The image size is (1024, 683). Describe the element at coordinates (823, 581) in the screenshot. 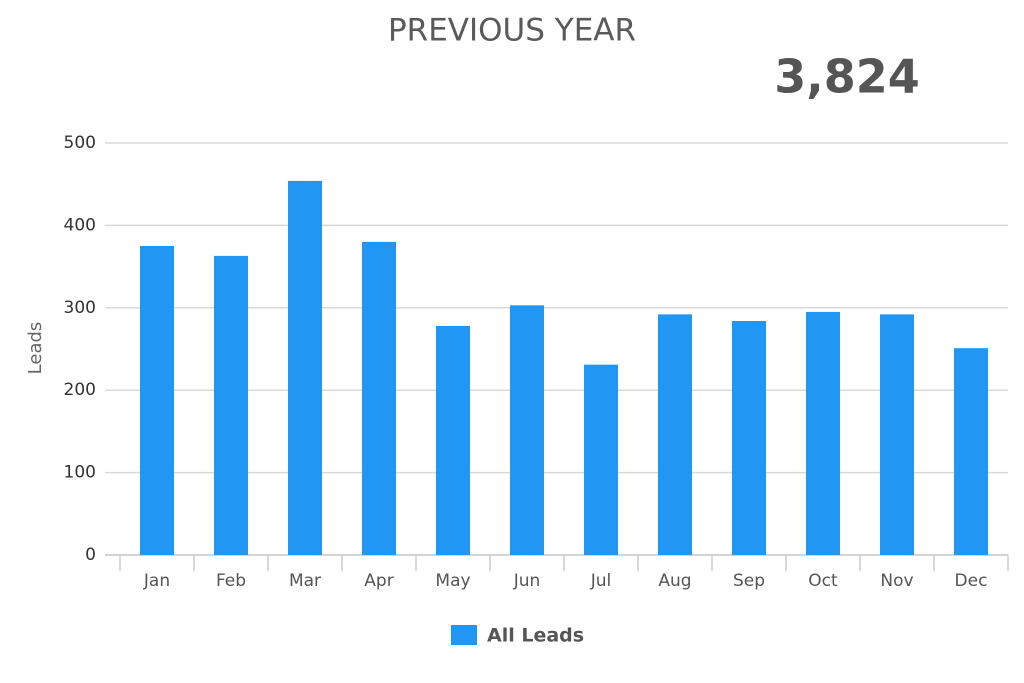

I see `x-tick-label: Oct` at that location.